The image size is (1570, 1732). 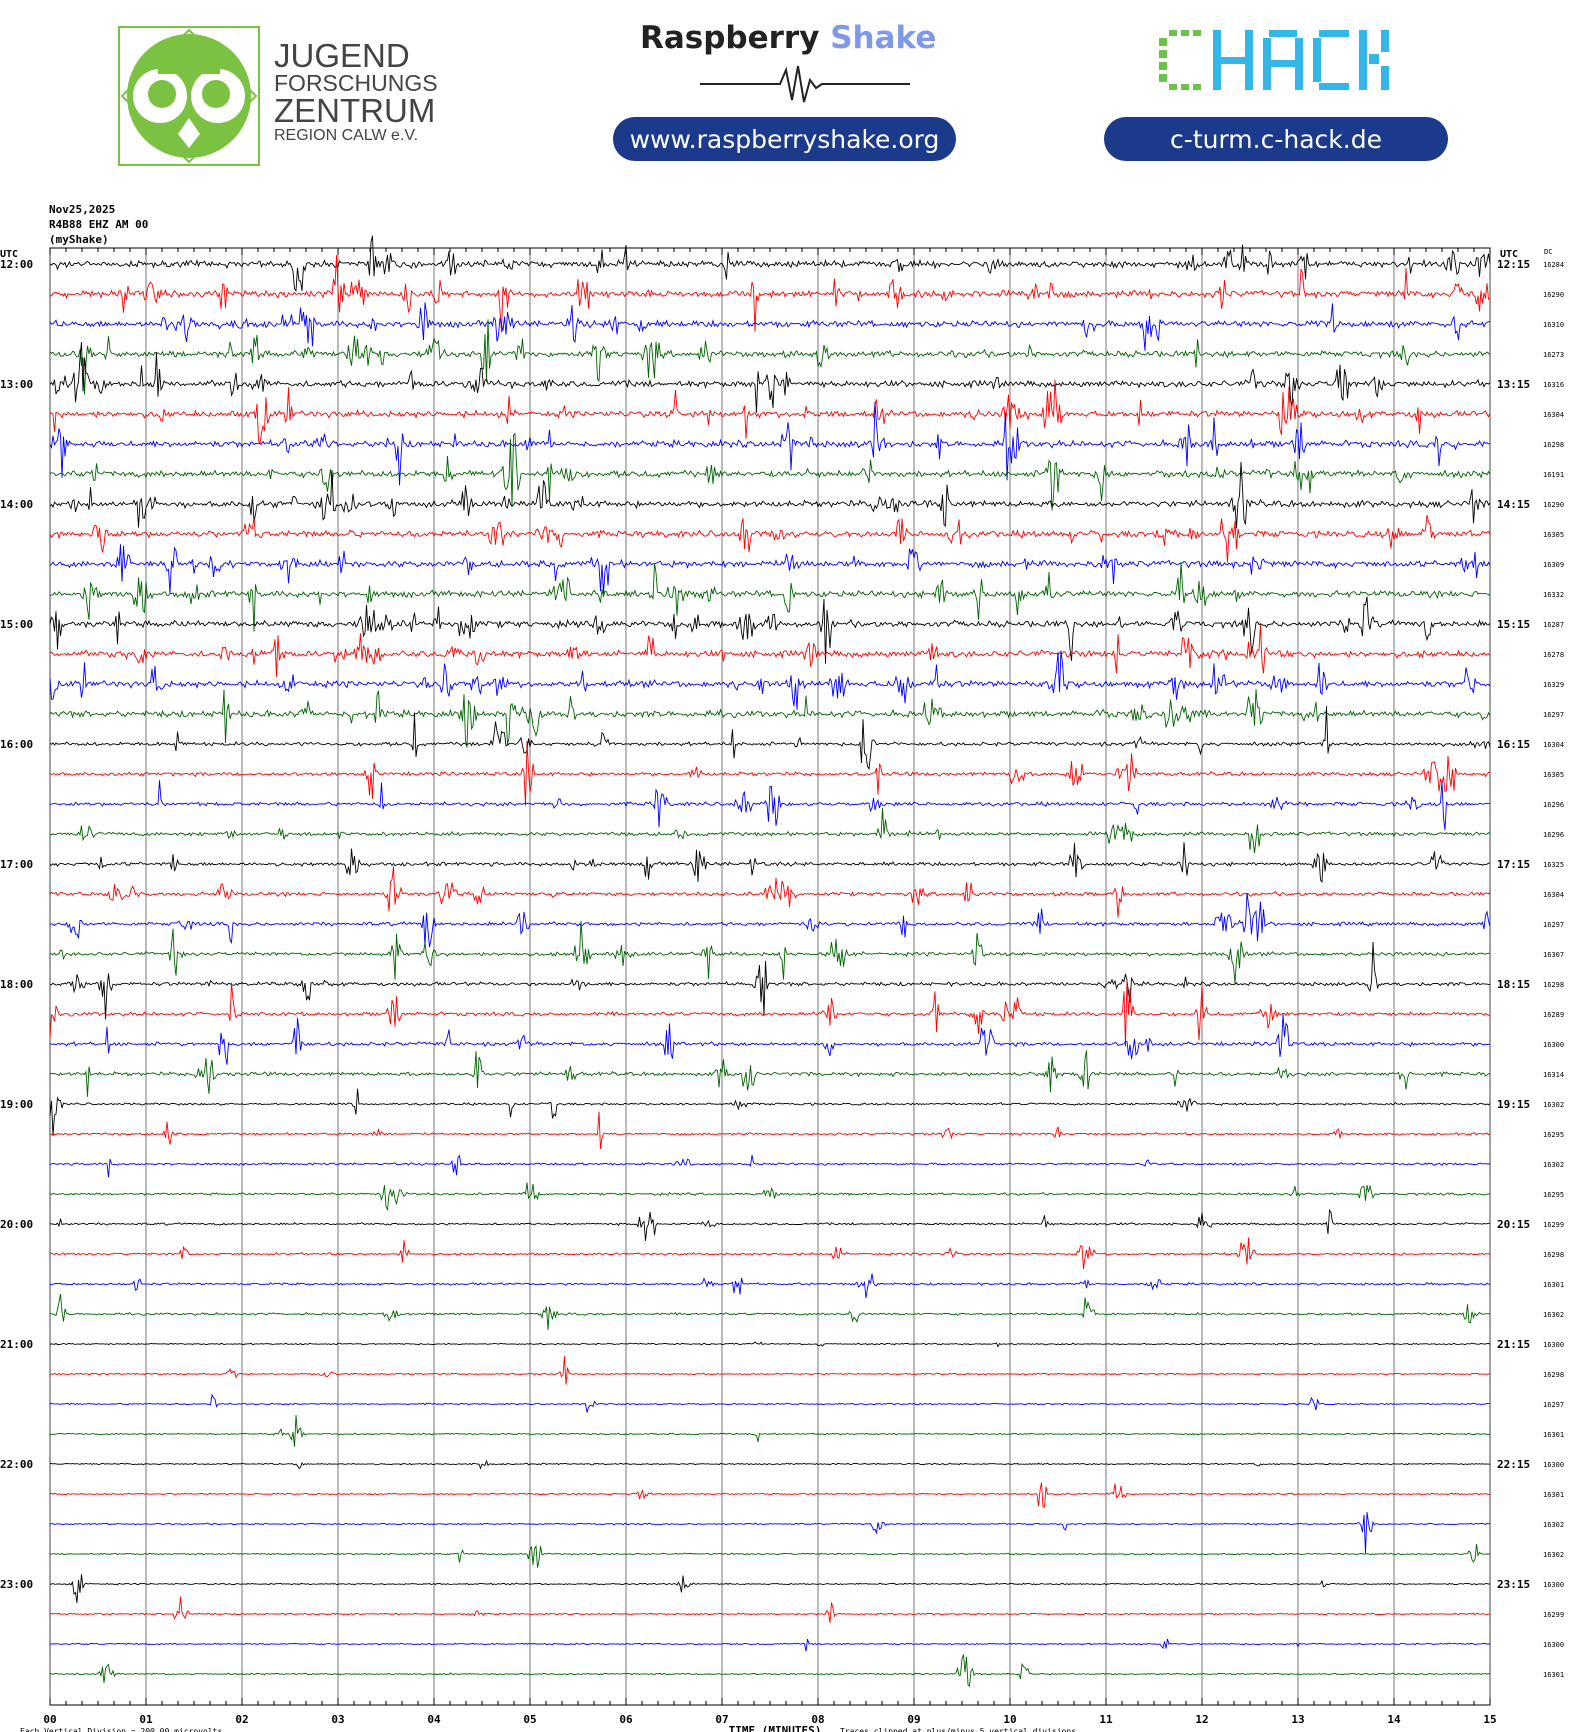 What do you see at coordinates (1553, 1075) in the screenshot?
I see `dc-value-label: 16314` at bounding box center [1553, 1075].